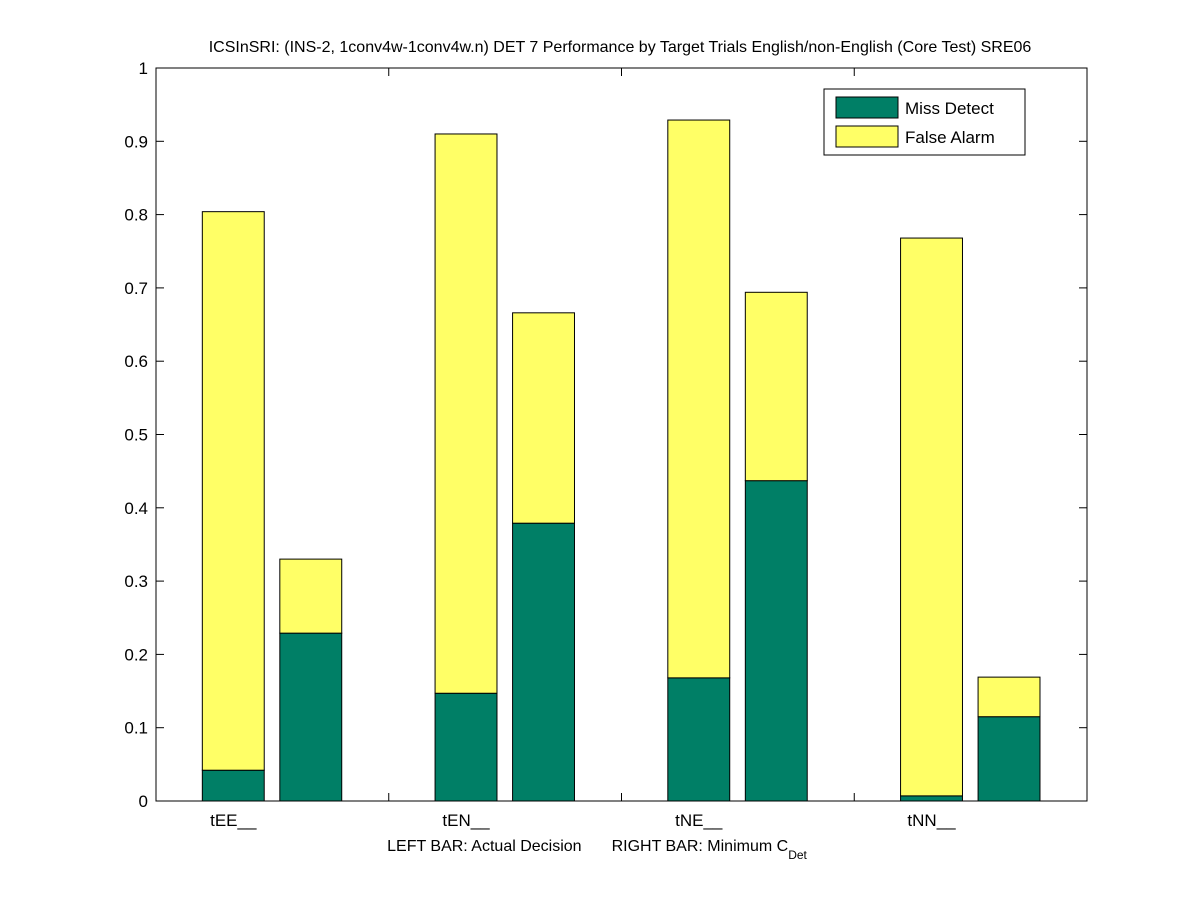 This screenshot has height=905, width=1201. What do you see at coordinates (949, 108) in the screenshot?
I see `legend-label-miss-detect: Miss Detect` at bounding box center [949, 108].